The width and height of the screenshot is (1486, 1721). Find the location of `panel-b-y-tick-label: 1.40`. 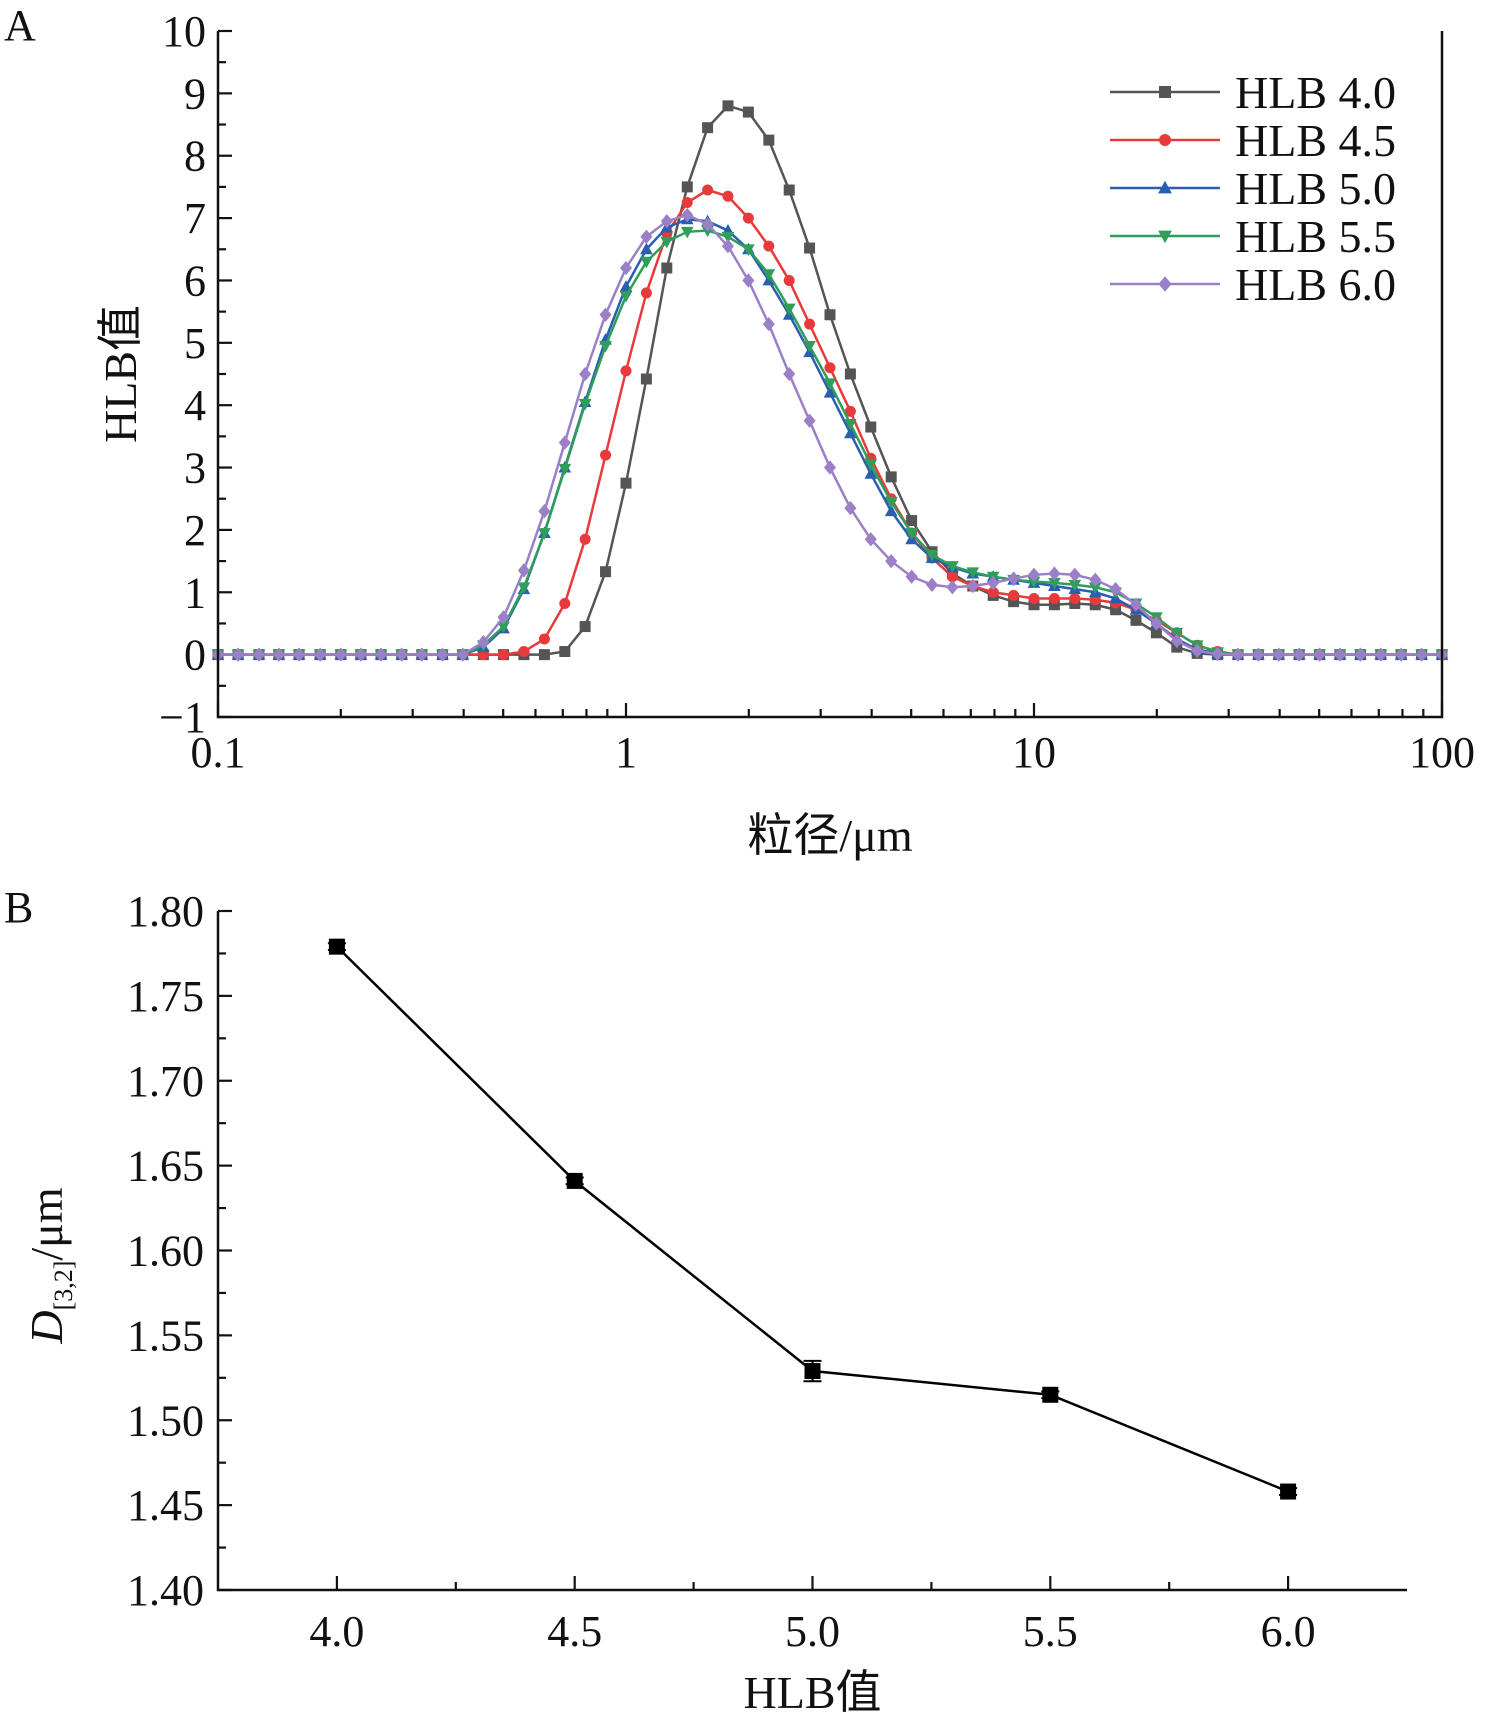

panel-b-y-tick-label: 1.40 is located at coordinates (165, 1590).